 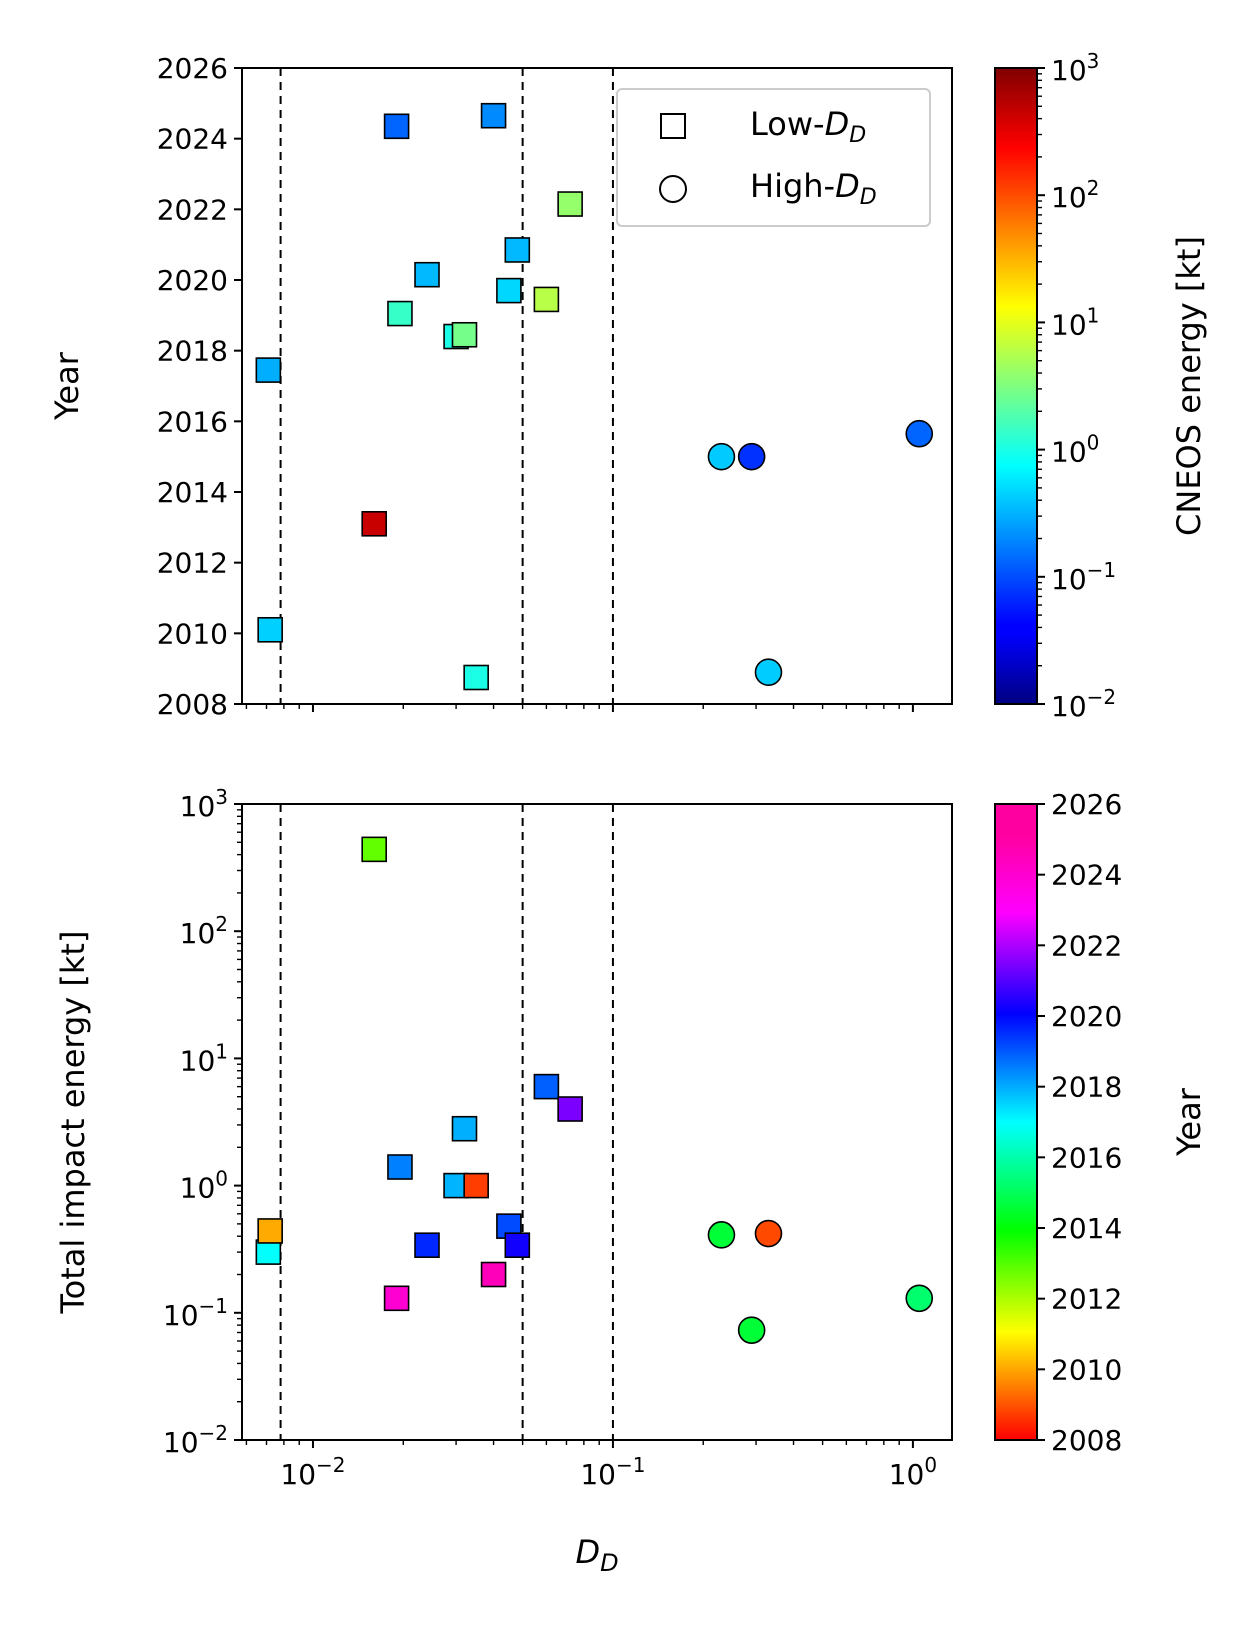 What do you see at coordinates (1075, 68) in the screenshot?
I see `top-colorbar-tick-label: 10³` at bounding box center [1075, 68].